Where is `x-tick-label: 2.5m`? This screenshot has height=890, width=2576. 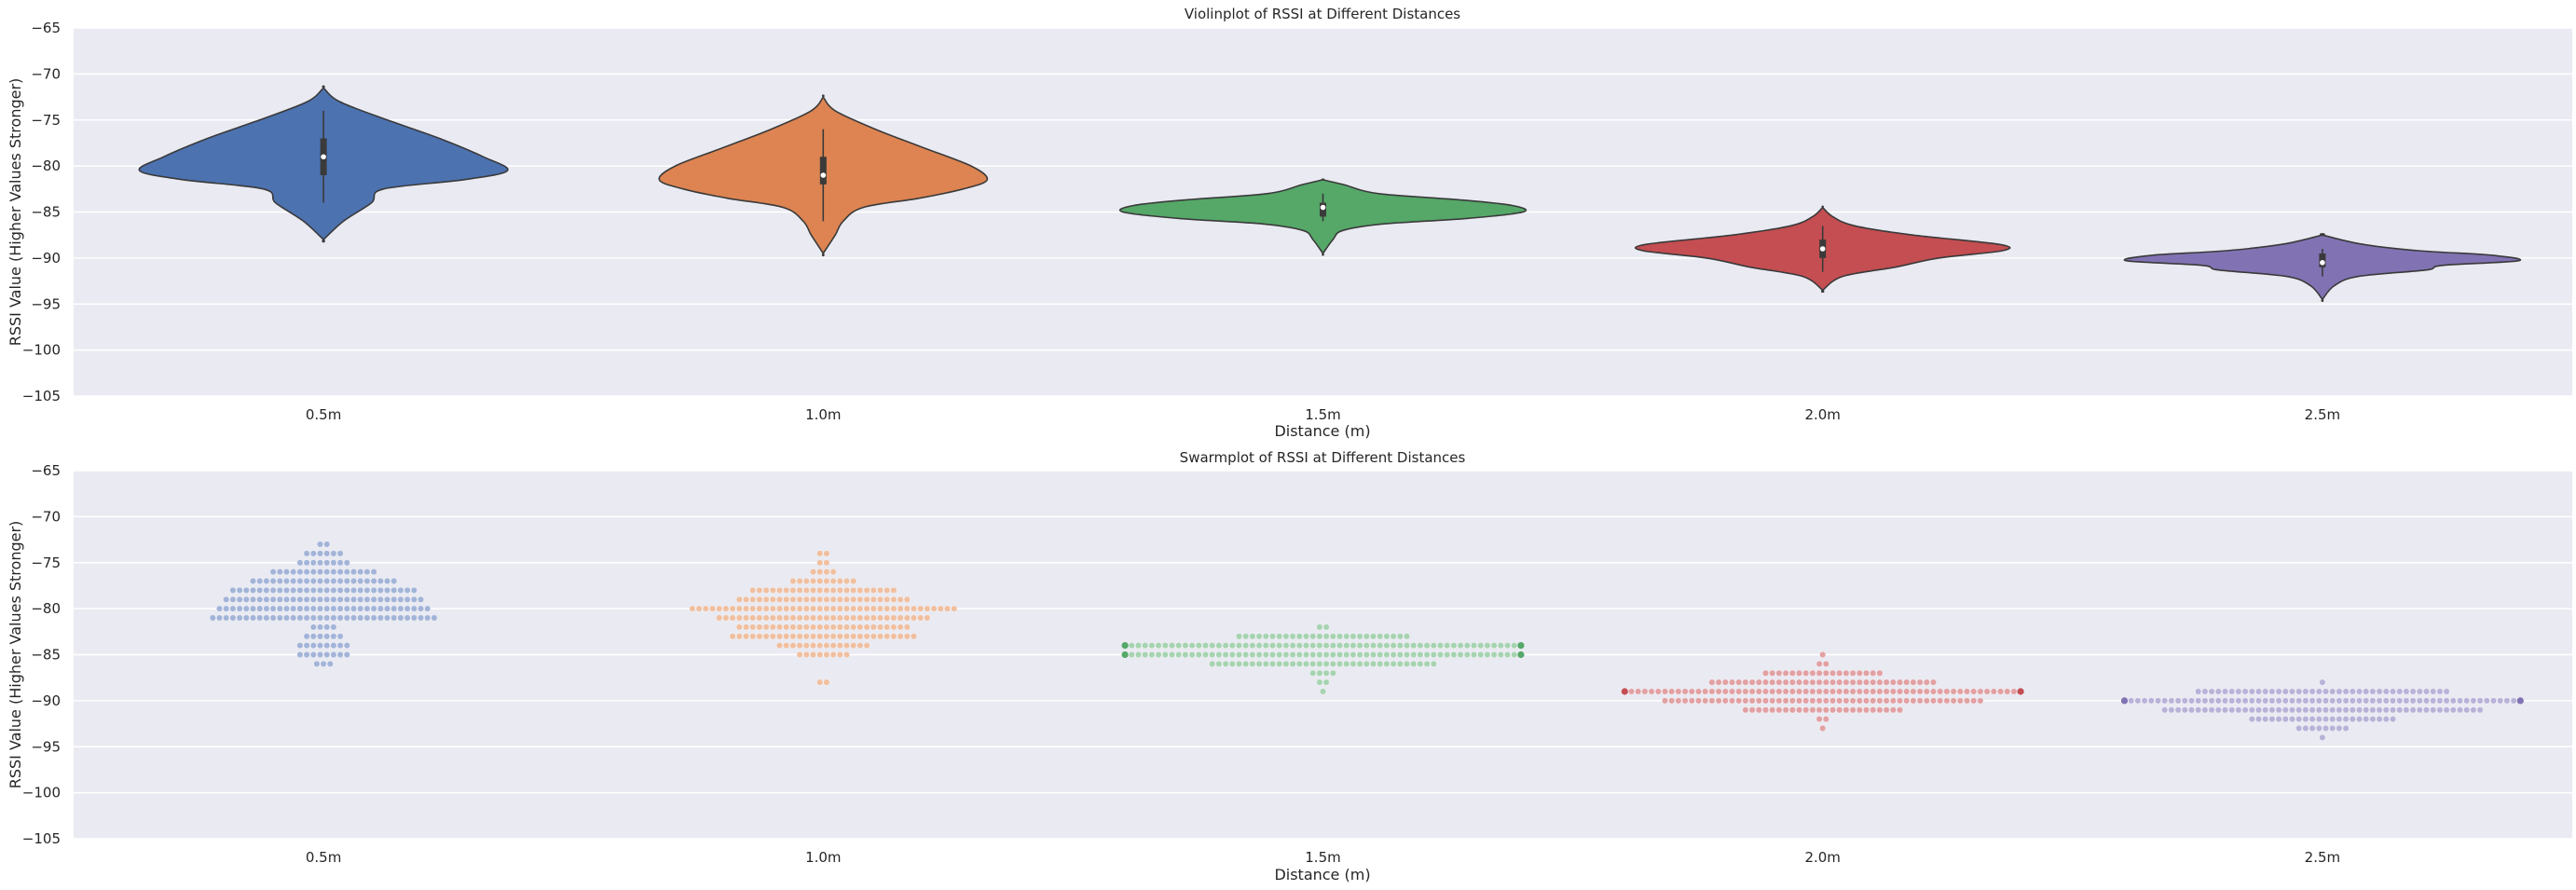
x-tick-label: 2.5m is located at coordinates (2322, 415).